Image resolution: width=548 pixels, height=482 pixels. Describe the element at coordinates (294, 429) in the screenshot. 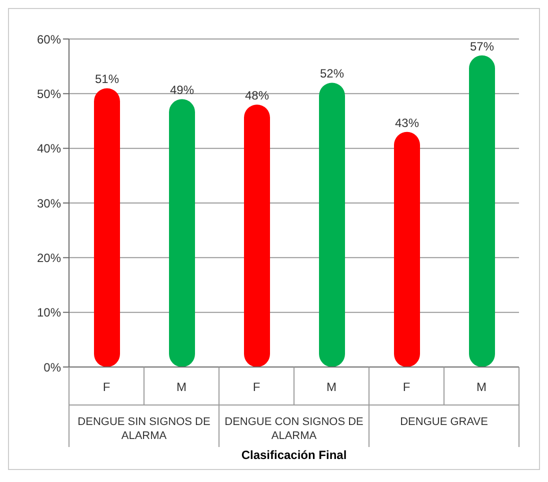

I see `text: DENGUE CON SIGNOS DE ALARMA` at that location.